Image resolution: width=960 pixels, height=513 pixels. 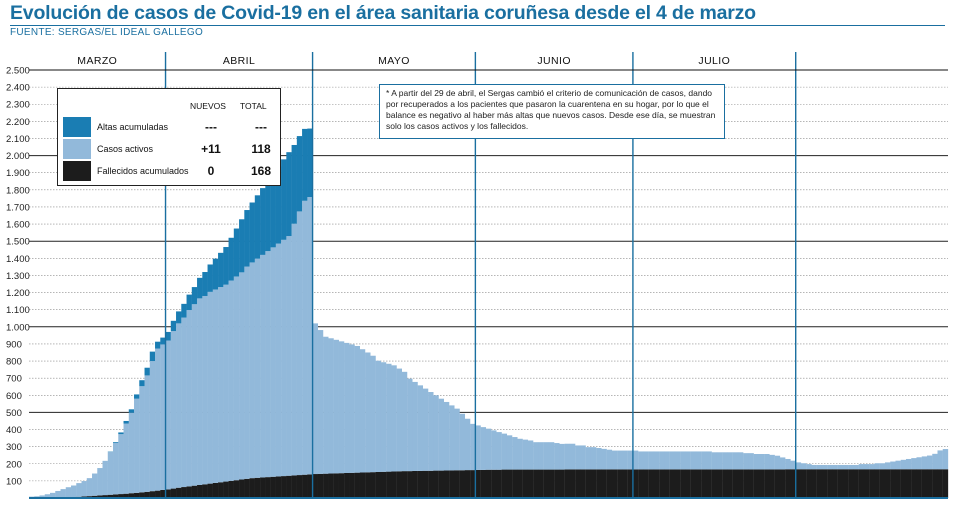 I want to click on month-labels: MARZO ABRIL MAYO JUNIO JULIO, so click(x=403, y=61).